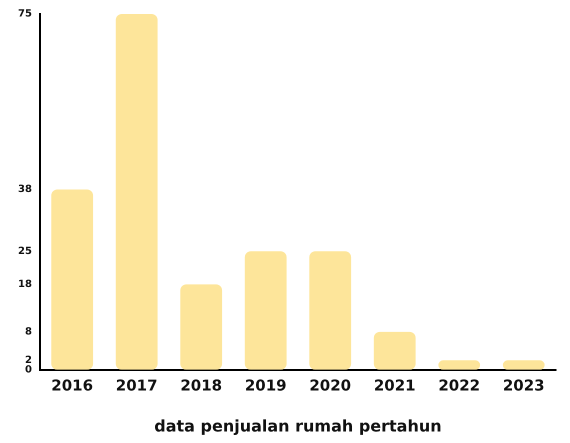 The width and height of the screenshot is (570, 443). What do you see at coordinates (201, 385) in the screenshot?
I see `x-tick-label: 2018` at bounding box center [201, 385].